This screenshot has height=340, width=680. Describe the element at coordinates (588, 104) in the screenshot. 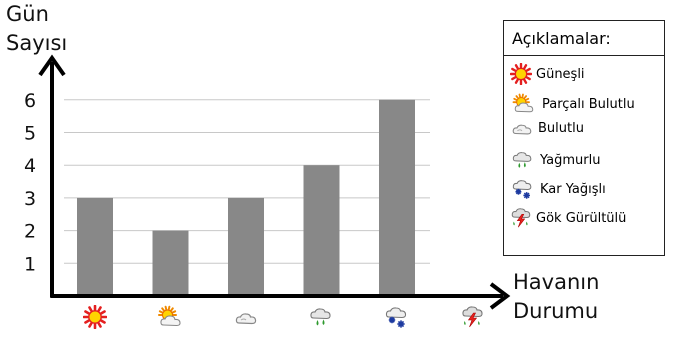

I see `legend-label-partly-cloudy: Parçalı Bulutlu` at that location.